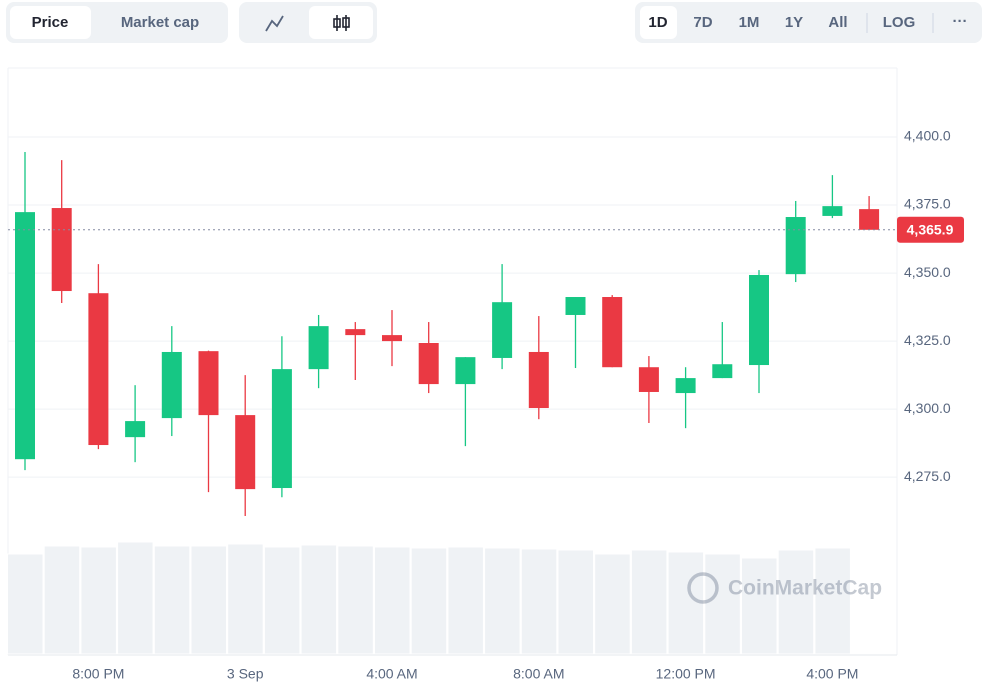 Image resolution: width=983 pixels, height=689 pixels. What do you see at coordinates (703, 588) in the screenshot?
I see `watermark-logo` at bounding box center [703, 588].